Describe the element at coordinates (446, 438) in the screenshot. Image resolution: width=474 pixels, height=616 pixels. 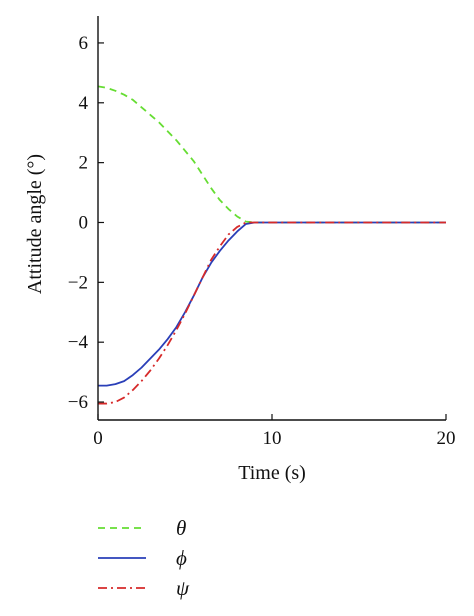
I see `x-tick-label: 20` at that location.